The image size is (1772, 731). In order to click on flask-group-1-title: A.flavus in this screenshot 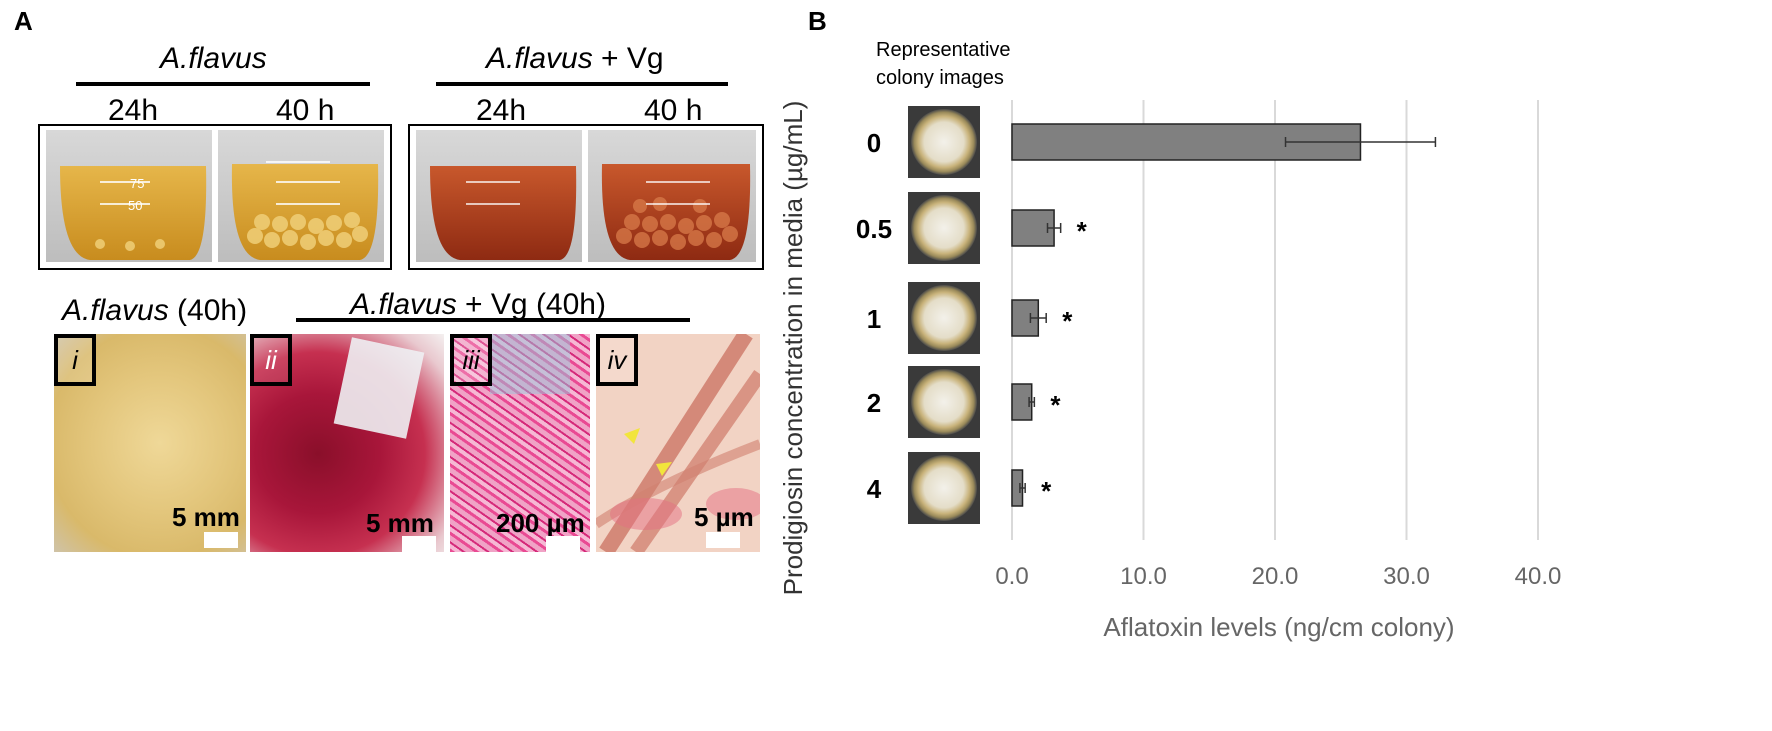, I will do `click(213, 58)`.